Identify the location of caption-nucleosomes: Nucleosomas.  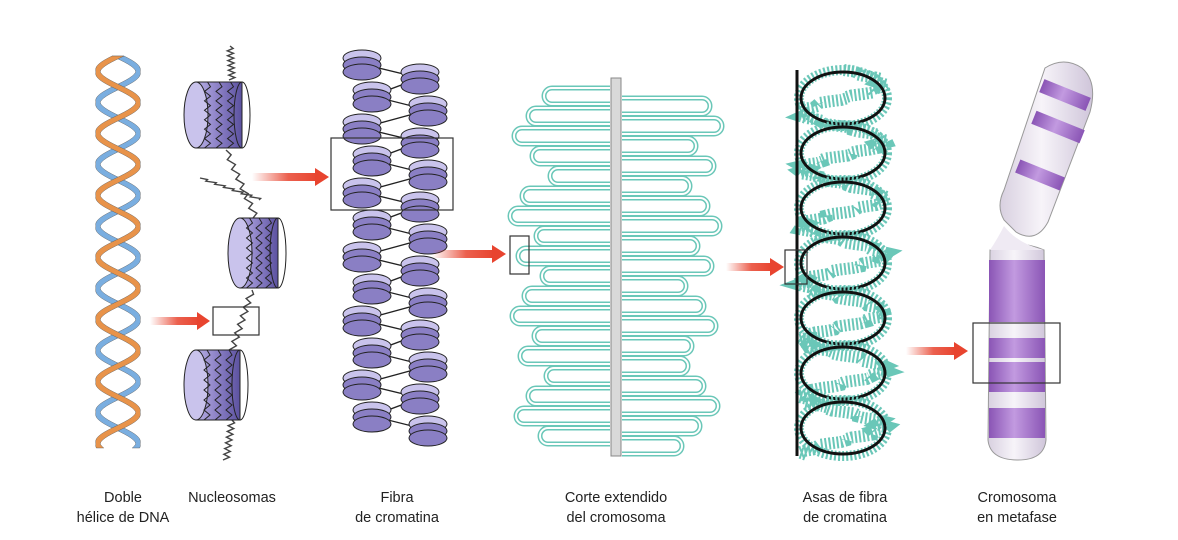
(232, 498).